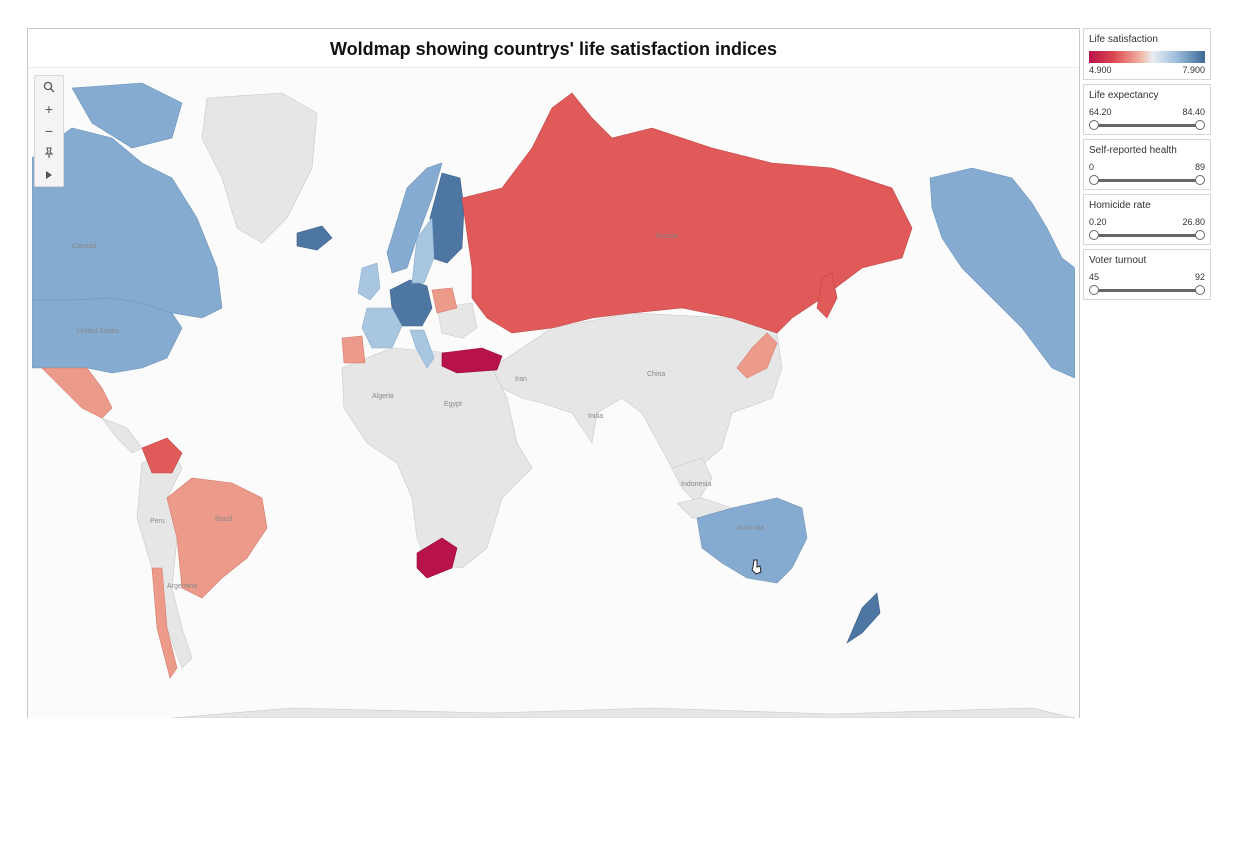  I want to click on voter-turnout-filter: Voter turnout 45 92, so click(1147, 274).